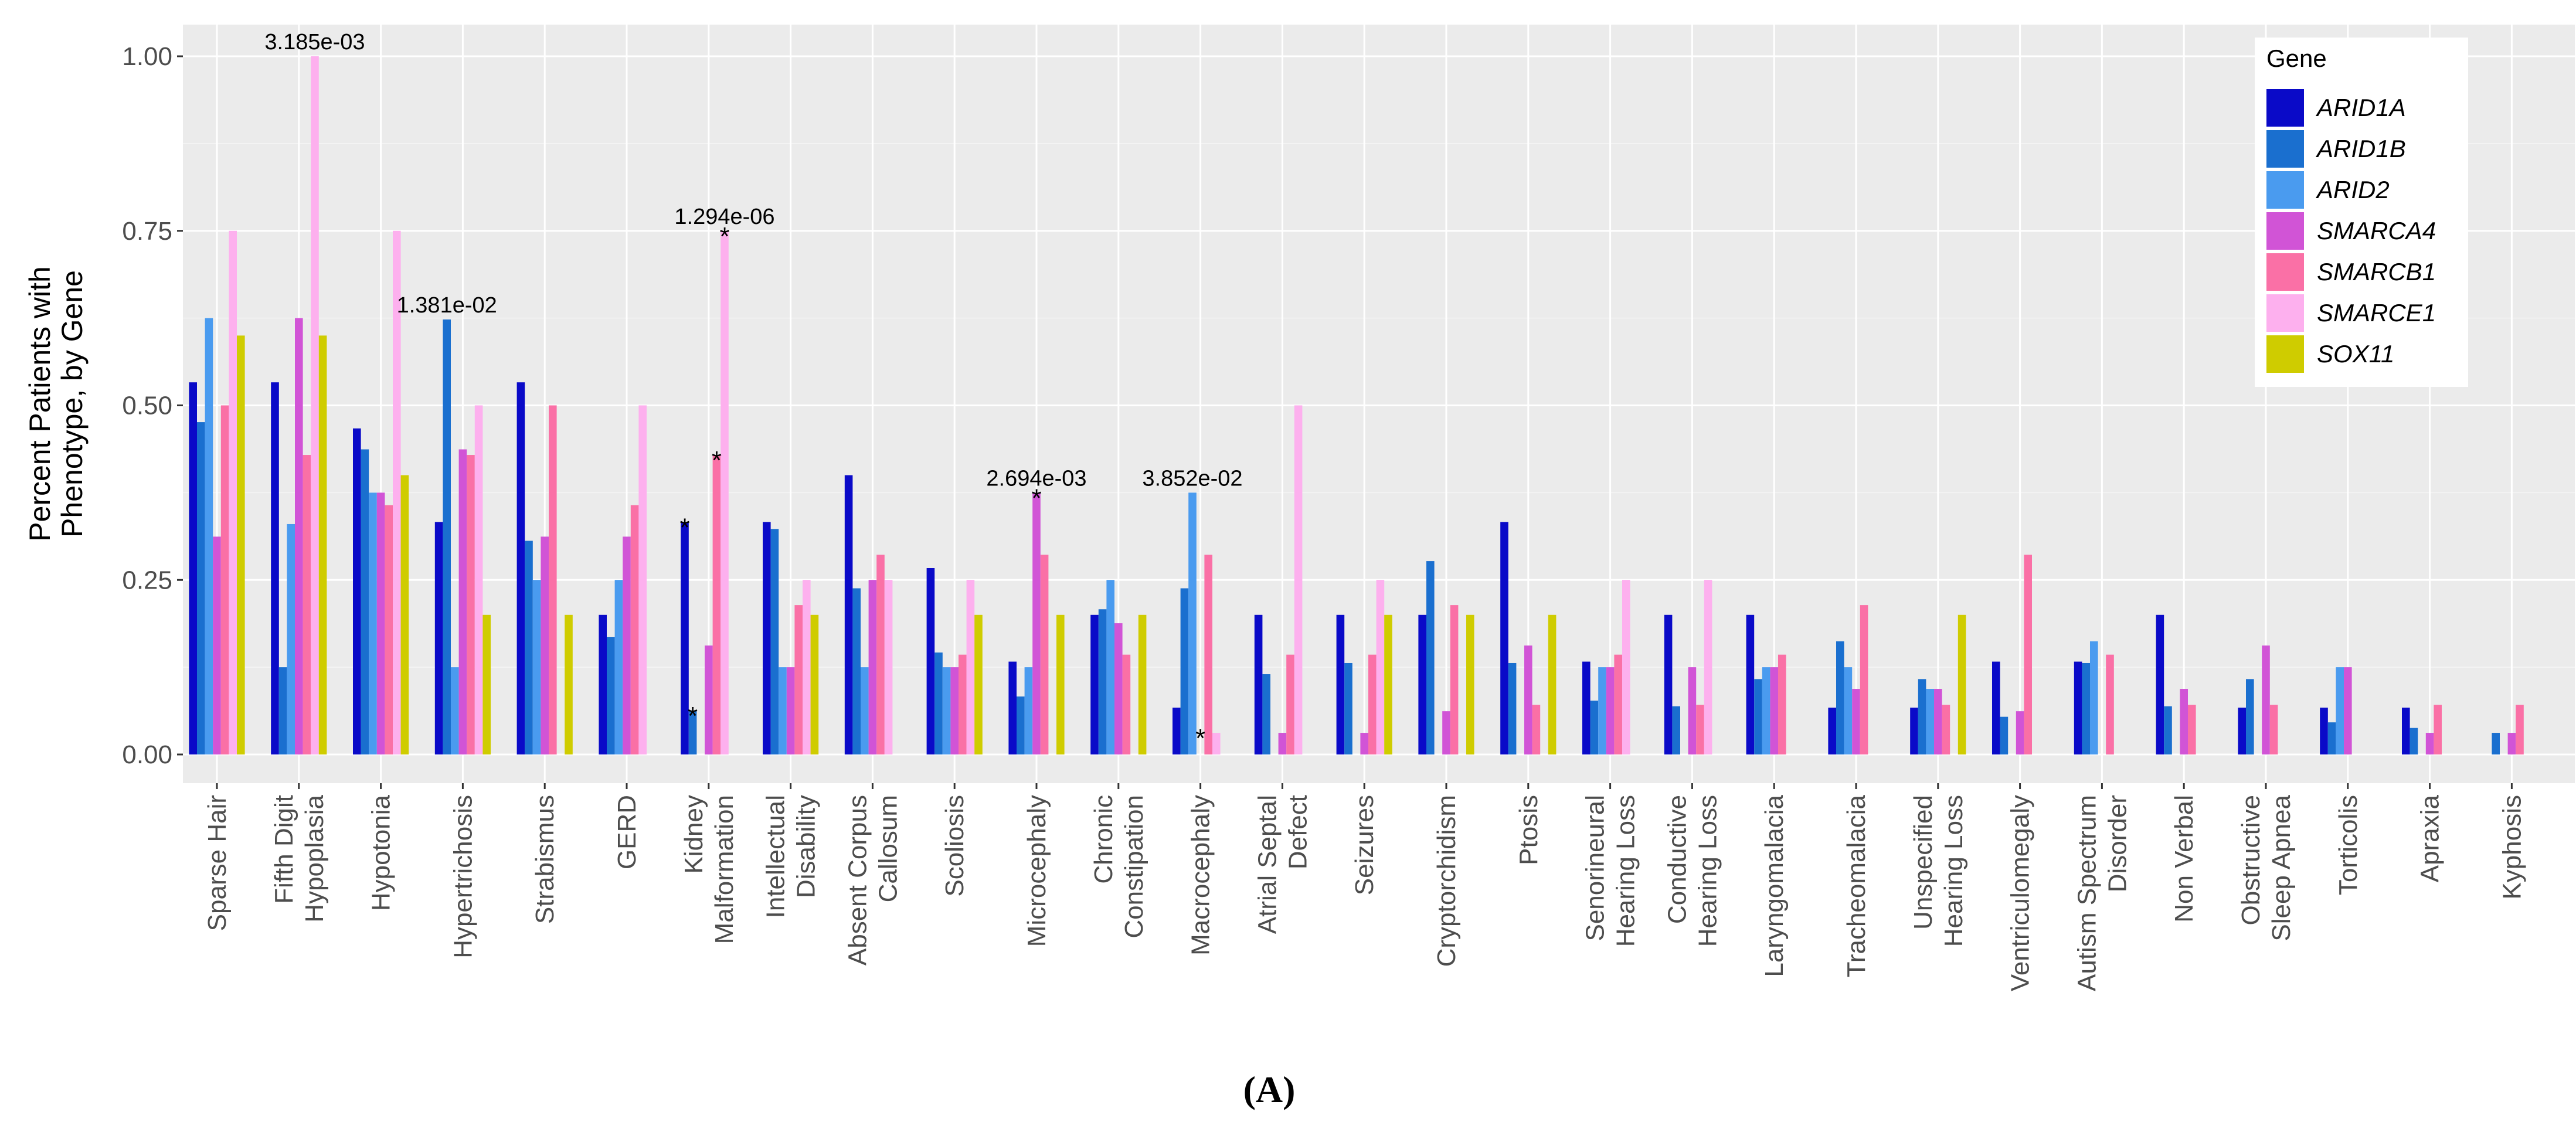 Image resolution: width=2576 pixels, height=1132 pixels. I want to click on x-tick-label: Sleep Apnea, so click(2282, 867).